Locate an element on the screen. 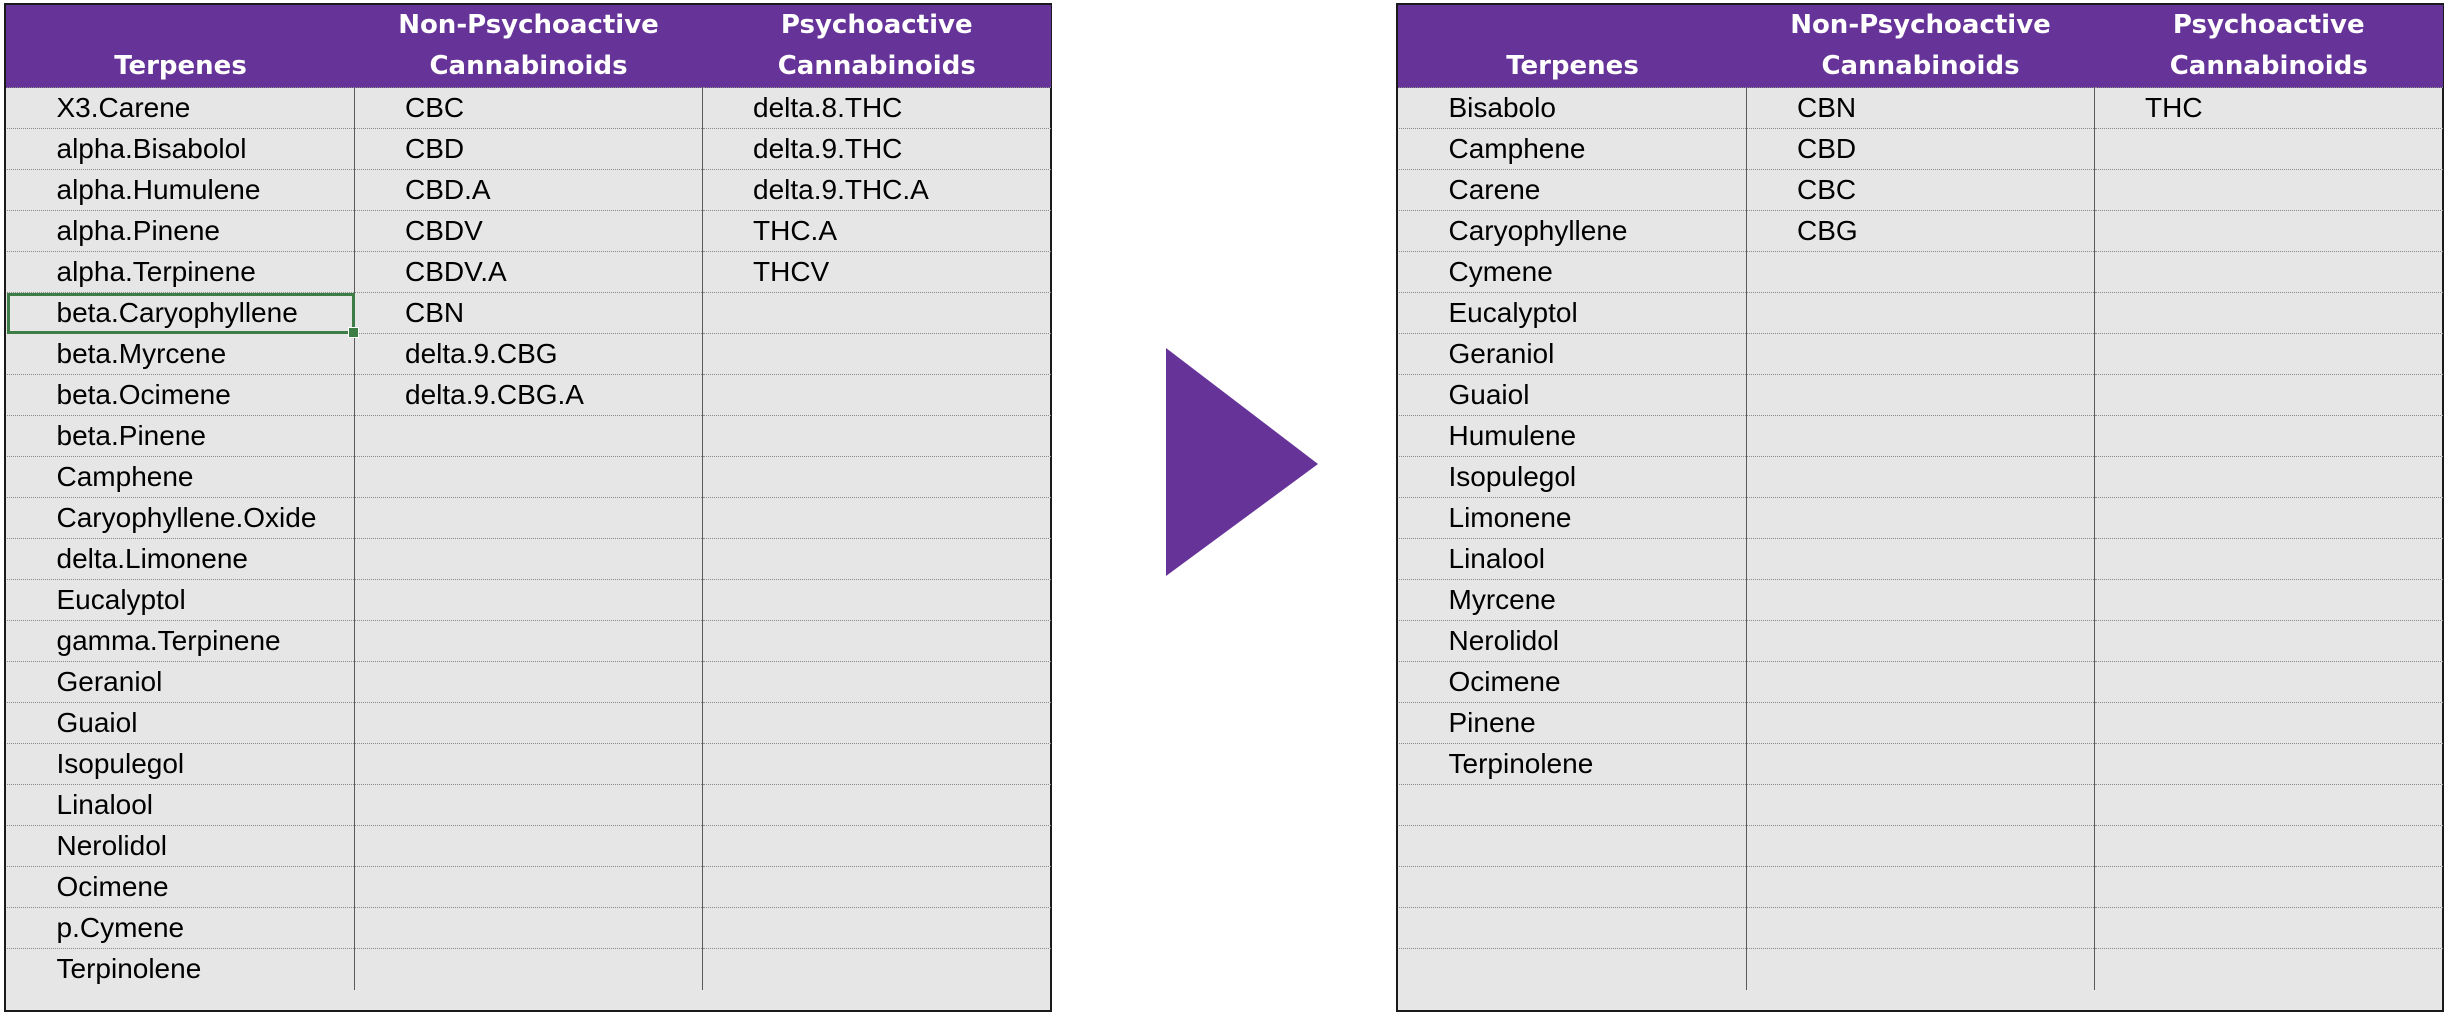  terpene-cell: alpha.Bisabolol is located at coordinates (180, 149).